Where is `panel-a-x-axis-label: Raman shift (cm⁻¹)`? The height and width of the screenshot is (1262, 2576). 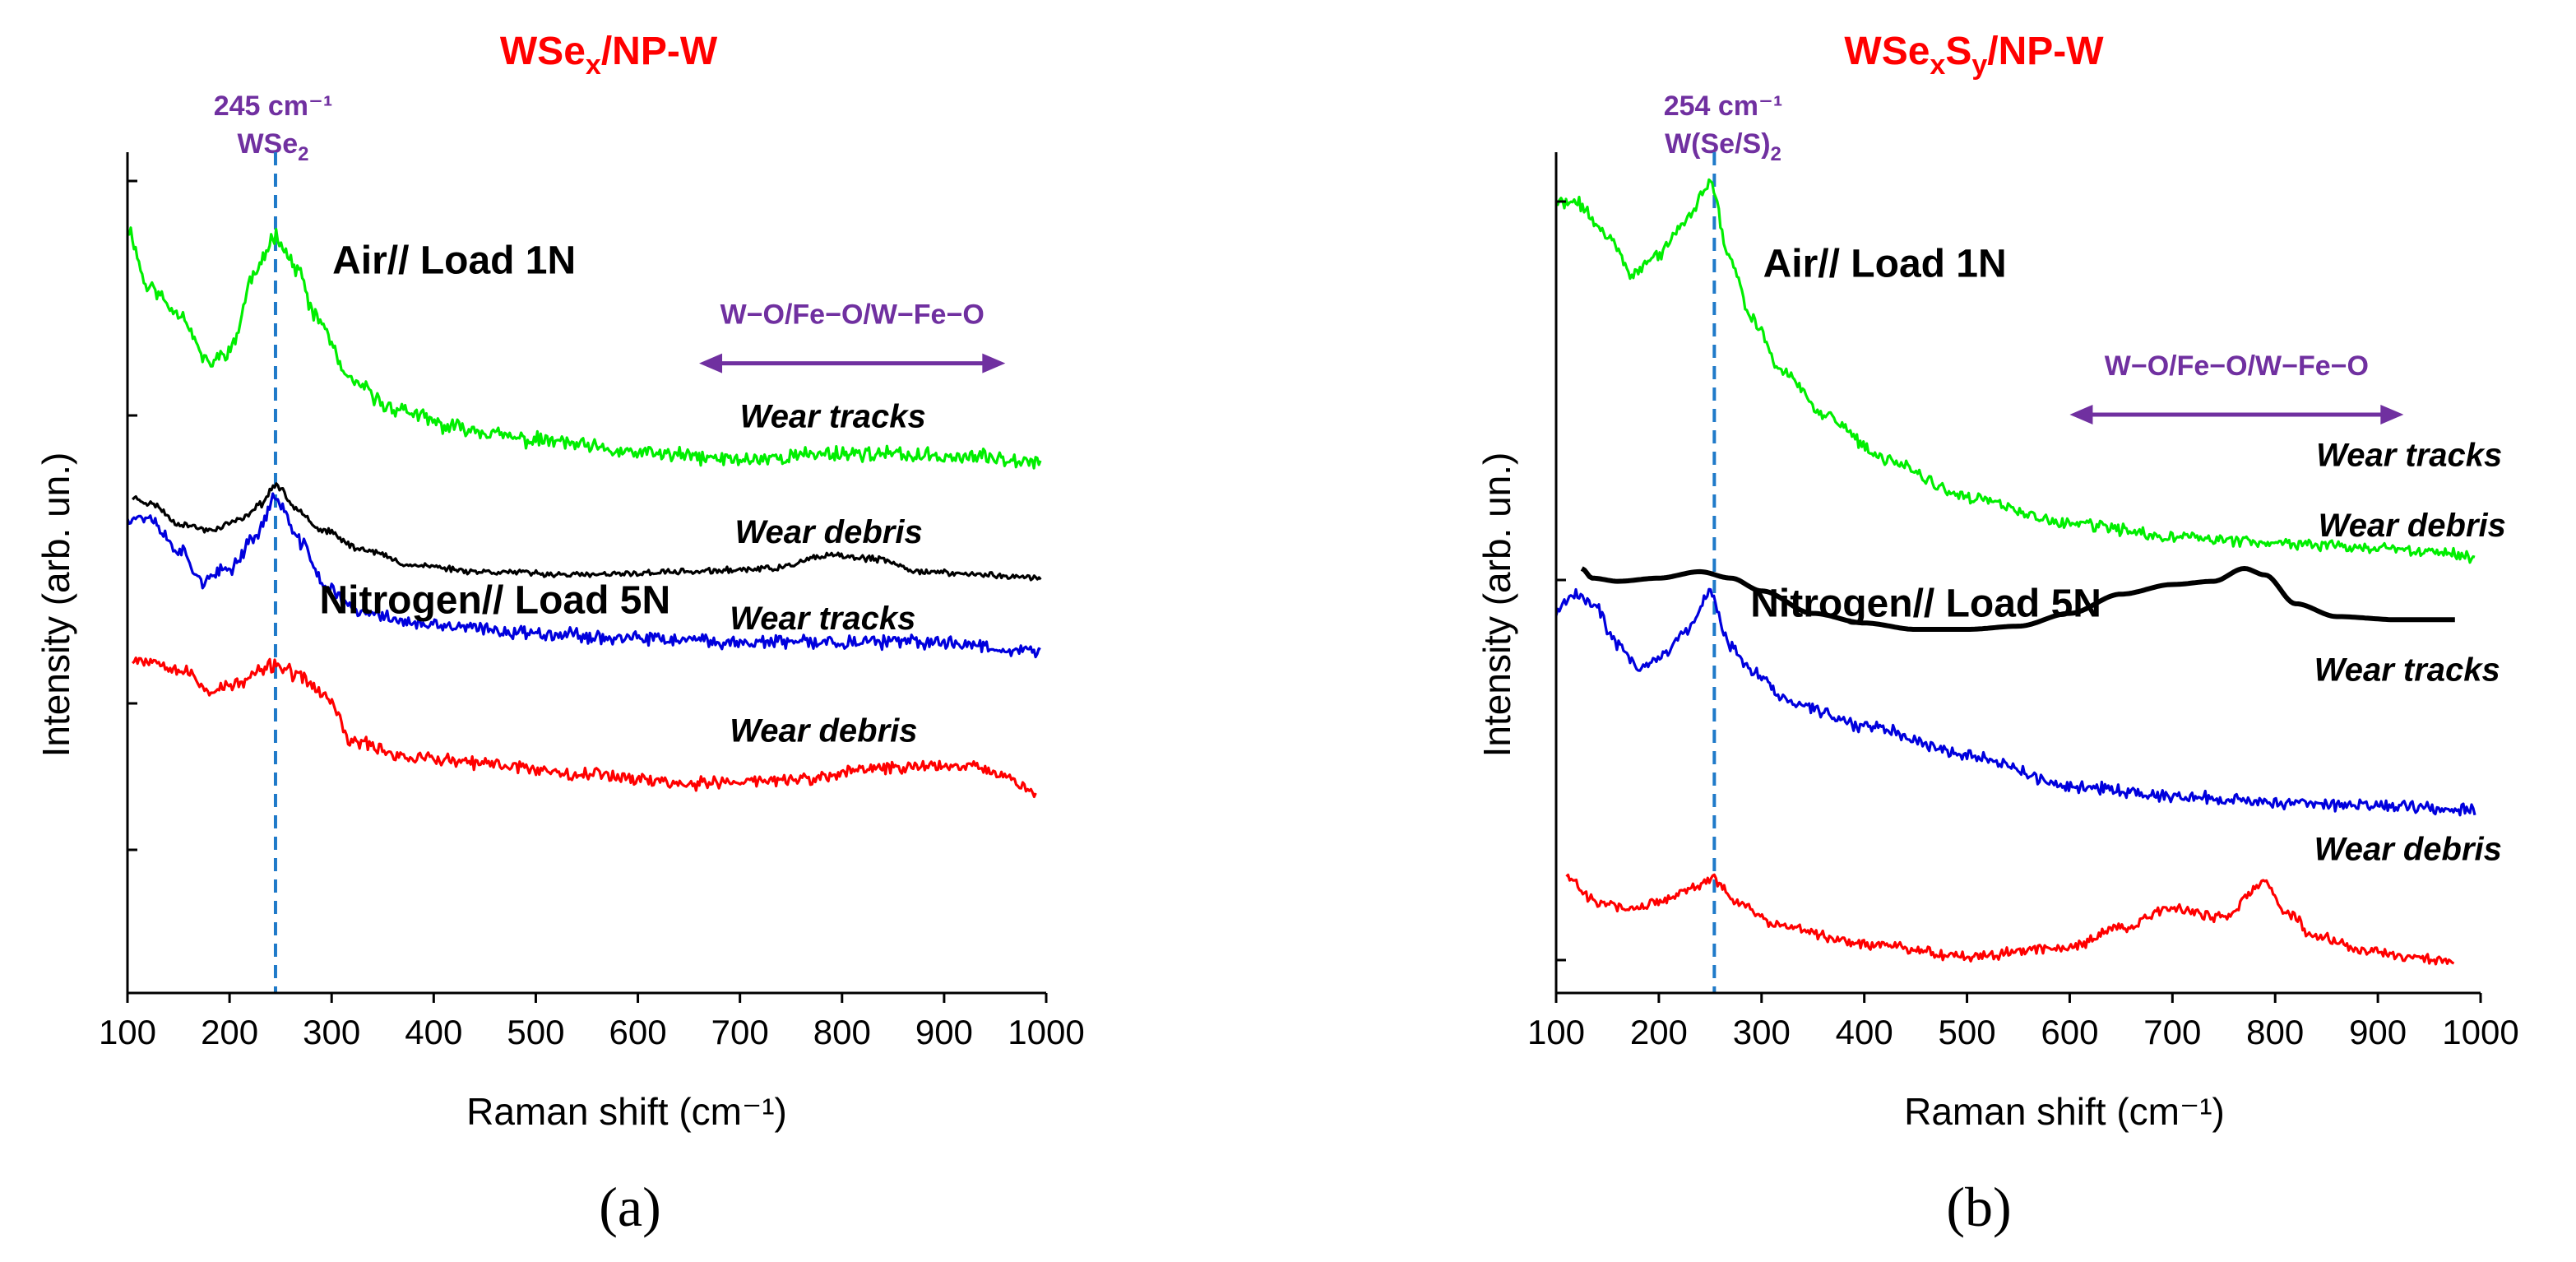 panel-a-x-axis-label: Raman shift (cm⁻¹) is located at coordinates (627, 1111).